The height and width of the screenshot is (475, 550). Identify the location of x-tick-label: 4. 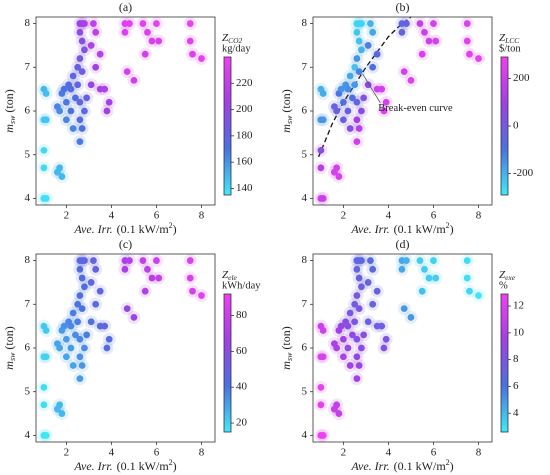
(112, 453).